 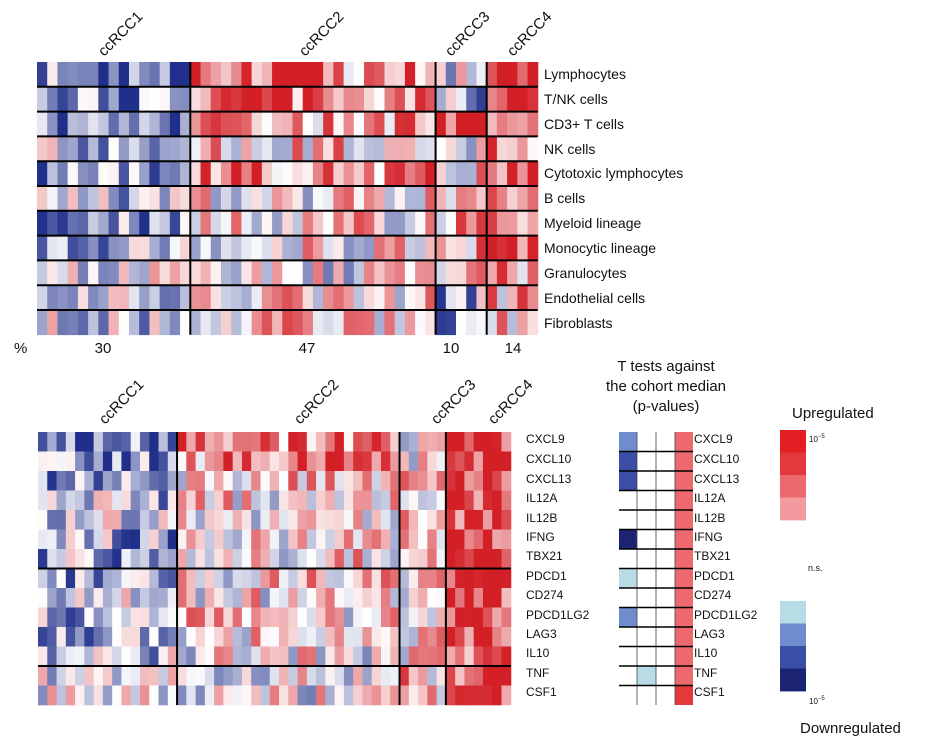 I want to click on t-test-title-line-3: (p-values), so click(x=666, y=406).